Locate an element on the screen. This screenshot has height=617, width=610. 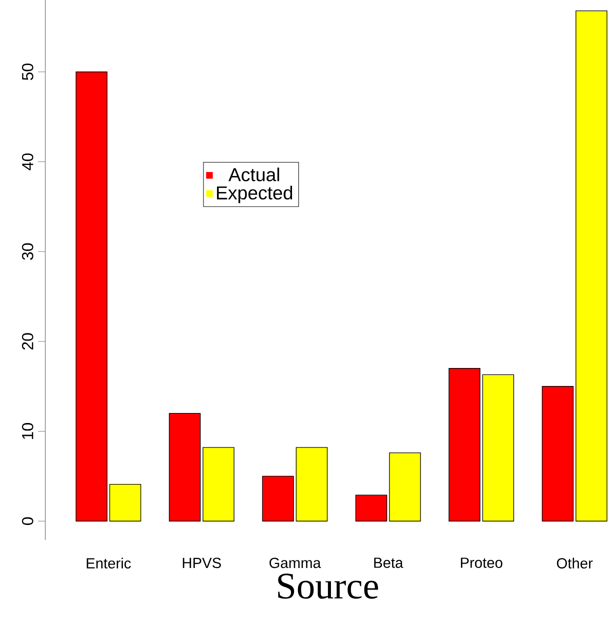
y-tick-label: 30 is located at coordinates (28, 251).